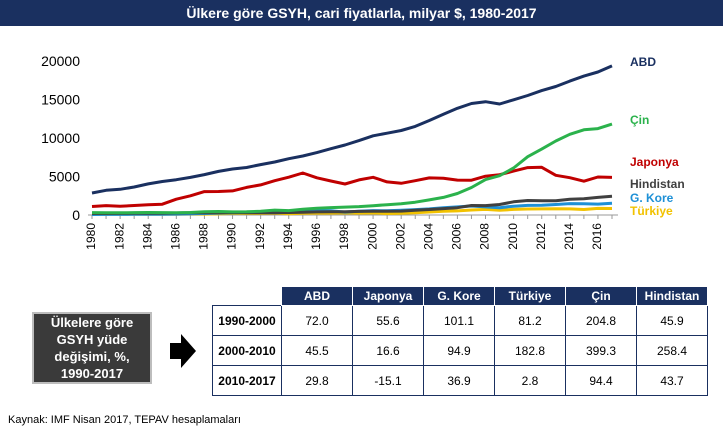  I want to click on series-line-japonya, so click(352, 186).